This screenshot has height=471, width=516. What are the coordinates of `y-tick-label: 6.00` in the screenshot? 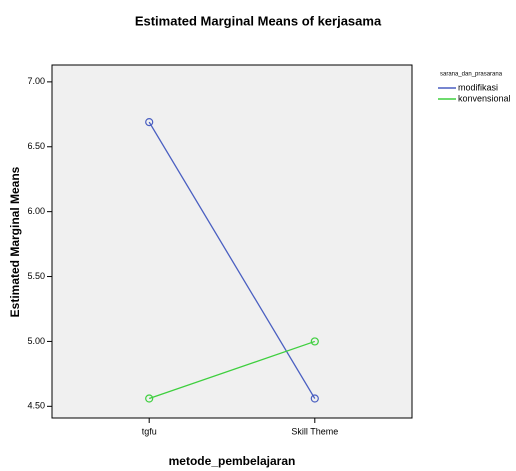 It's located at (36, 211).